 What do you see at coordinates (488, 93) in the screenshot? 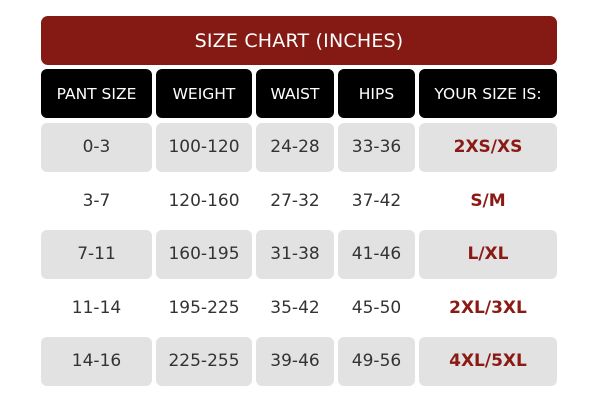
I see `header-your-size: YOUR SIZE IS:` at bounding box center [488, 93].